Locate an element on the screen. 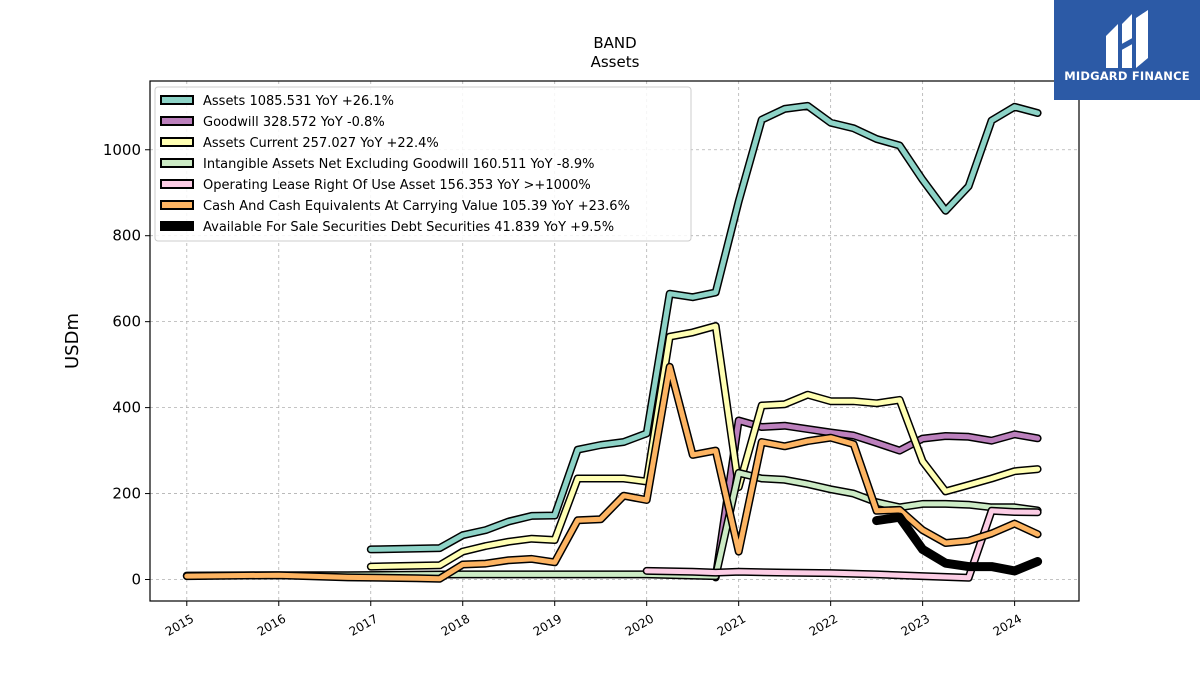 Image resolution: width=1200 pixels, height=675 pixels. x-tick-label: 2016 is located at coordinates (271, 624).